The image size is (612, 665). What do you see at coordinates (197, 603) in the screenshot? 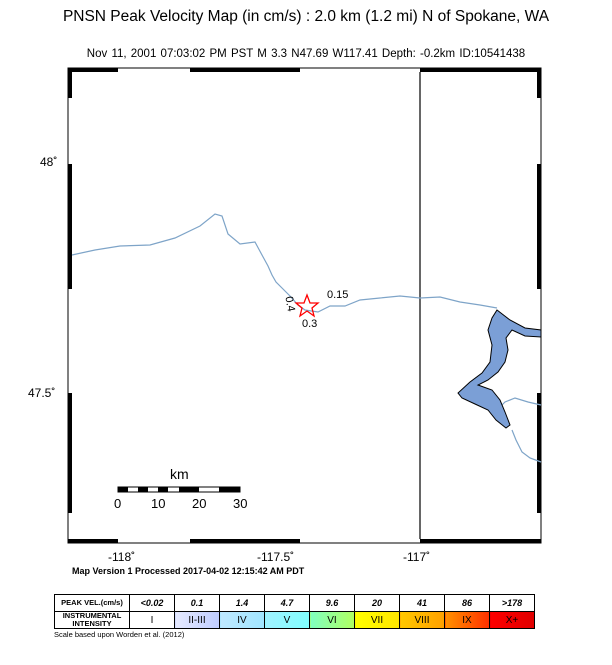
I see `legend-velocity-cell: 0.1` at bounding box center [197, 603].